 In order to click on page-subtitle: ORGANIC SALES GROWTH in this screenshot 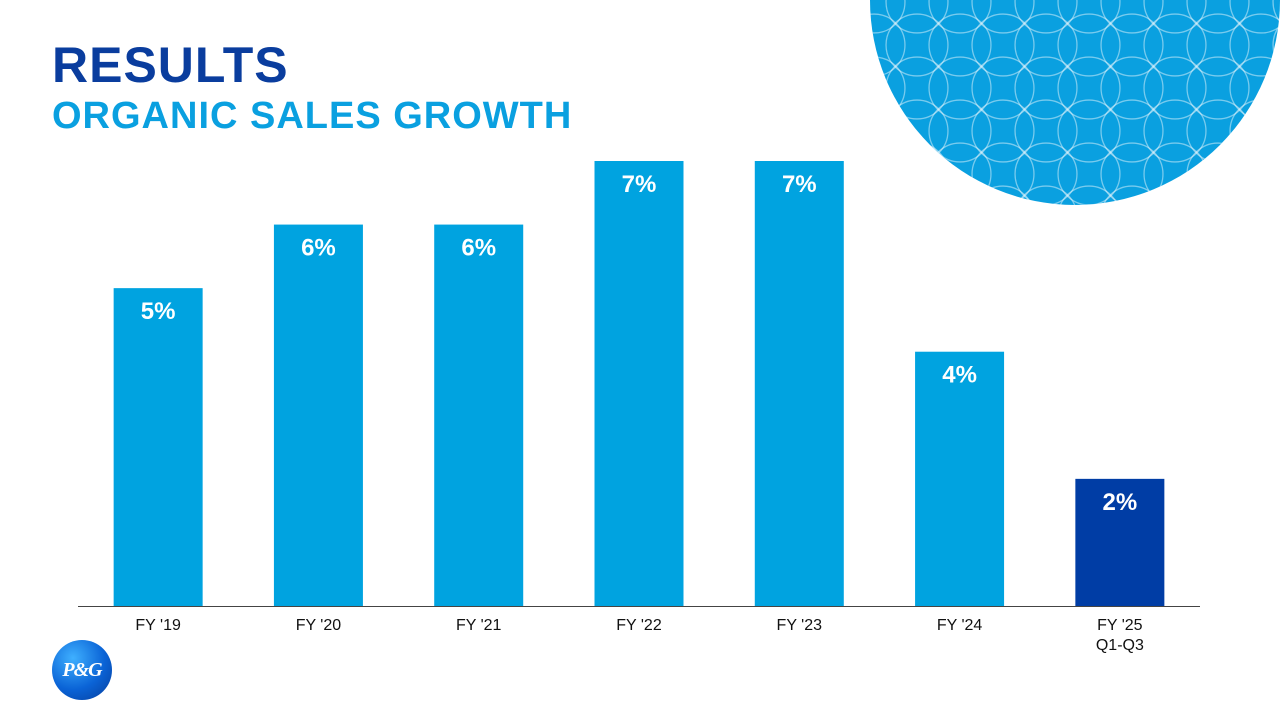, I will do `click(312, 116)`.